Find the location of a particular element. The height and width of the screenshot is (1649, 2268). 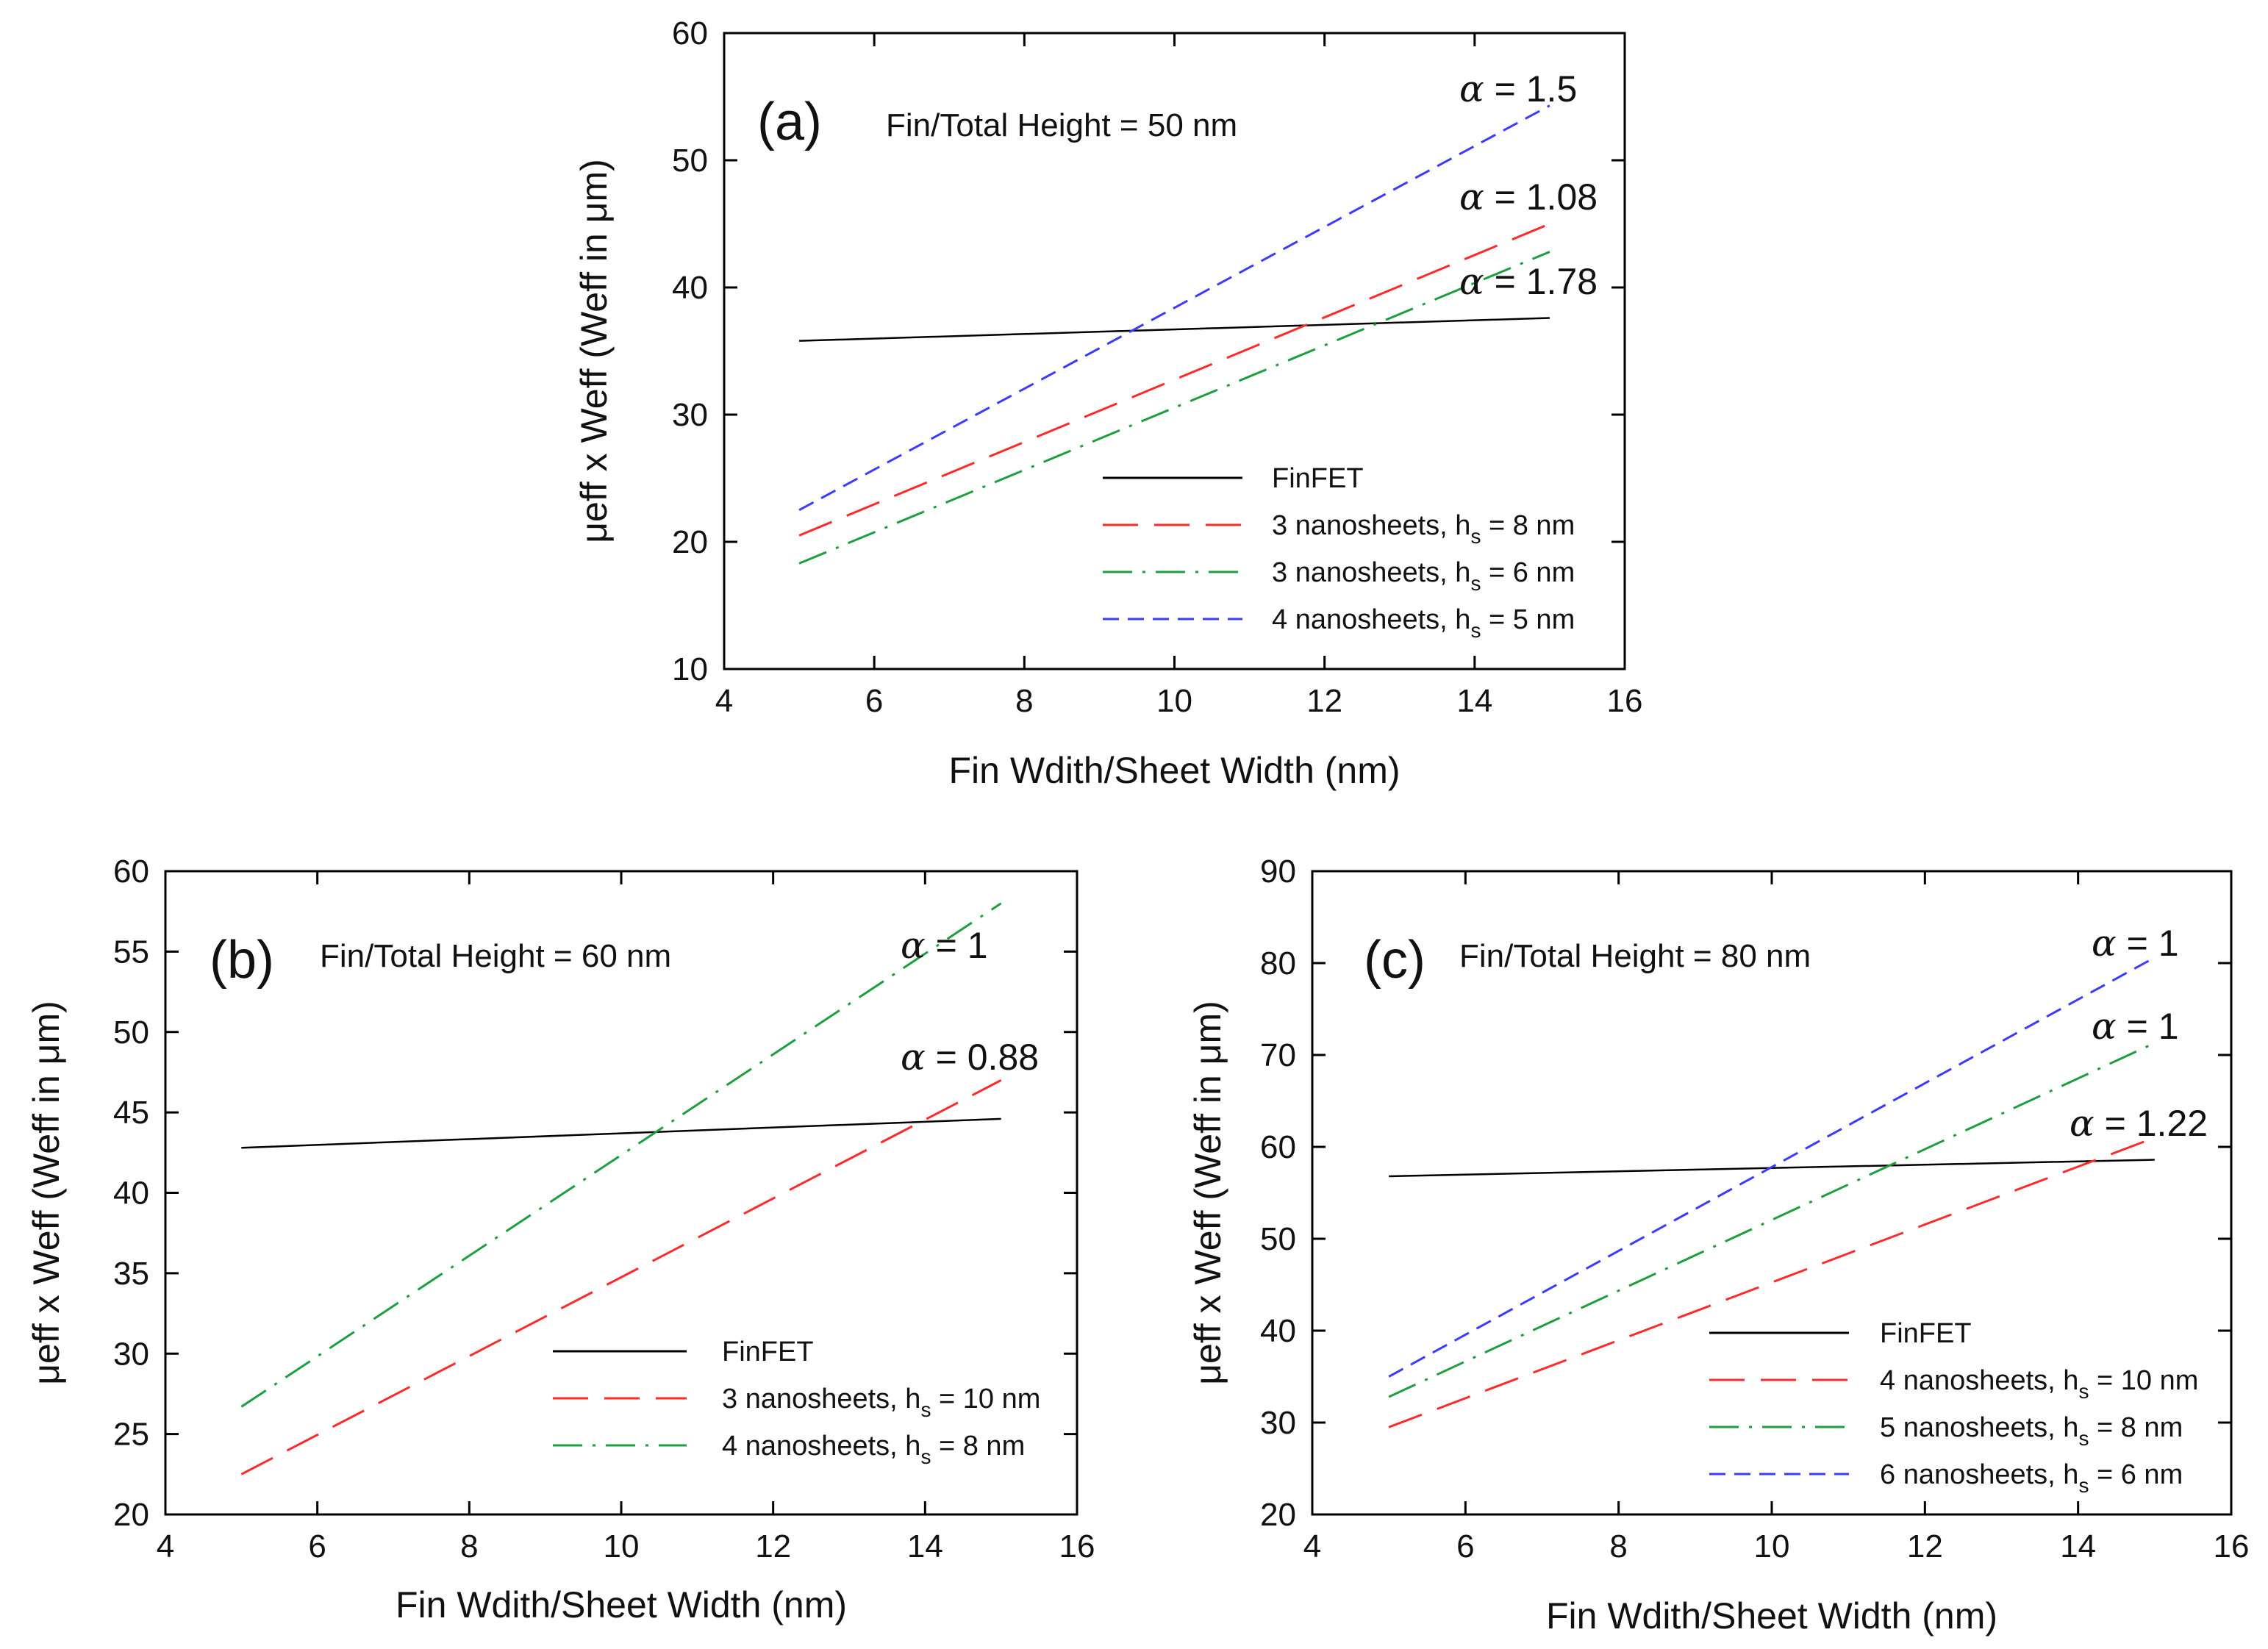

y-tick-label: 10 is located at coordinates (690, 669).